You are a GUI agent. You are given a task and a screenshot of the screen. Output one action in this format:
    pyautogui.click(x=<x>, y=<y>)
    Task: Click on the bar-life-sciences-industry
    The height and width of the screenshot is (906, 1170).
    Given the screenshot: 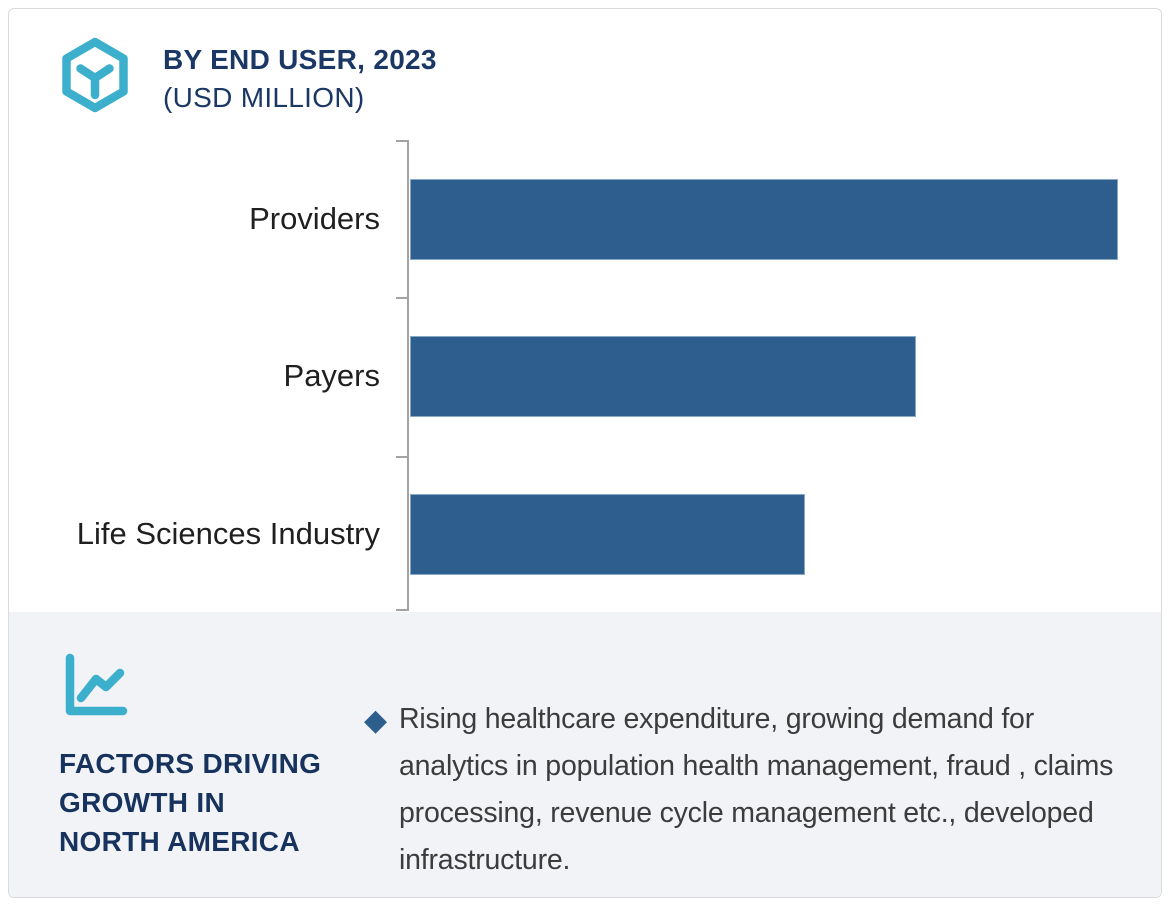 What is the action you would take?
    pyautogui.click(x=607, y=534)
    